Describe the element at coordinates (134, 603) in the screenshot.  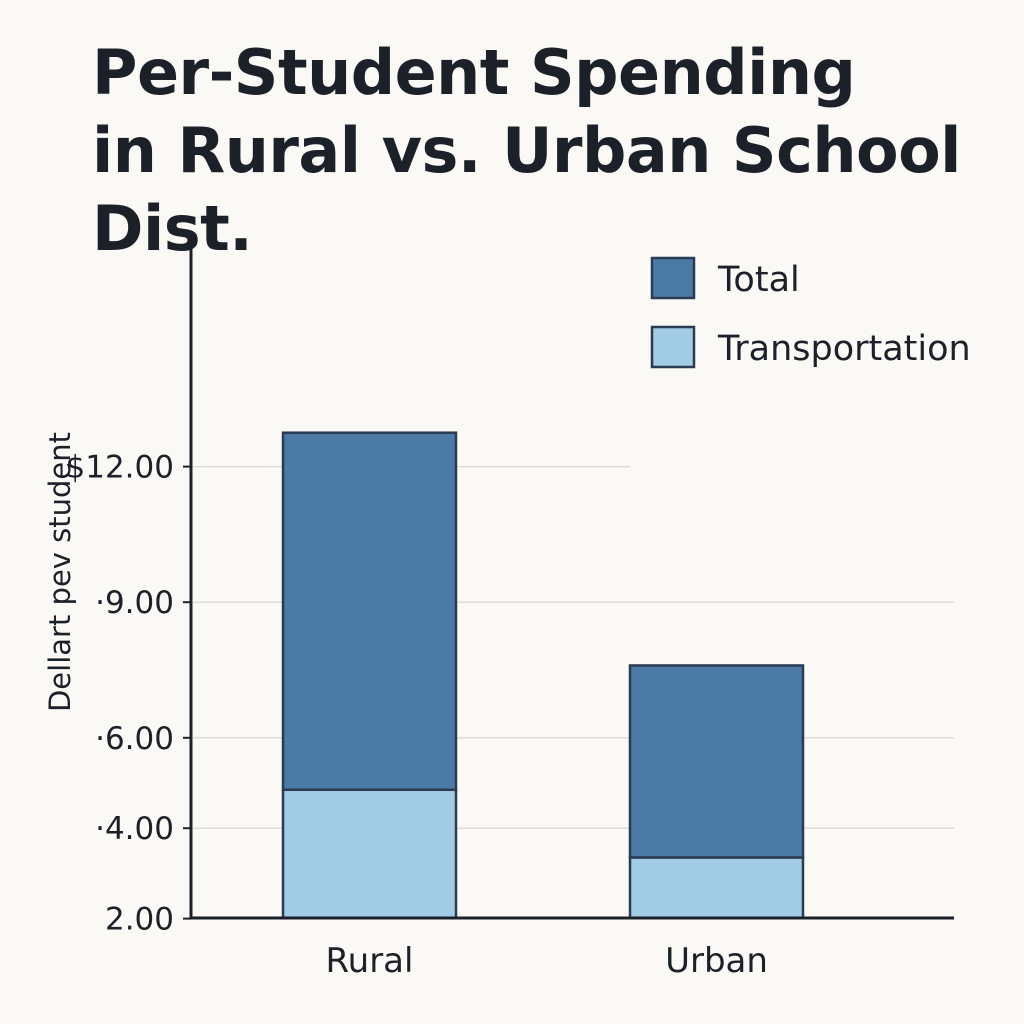
I see `y-tick-label: ·9.00` at that location.